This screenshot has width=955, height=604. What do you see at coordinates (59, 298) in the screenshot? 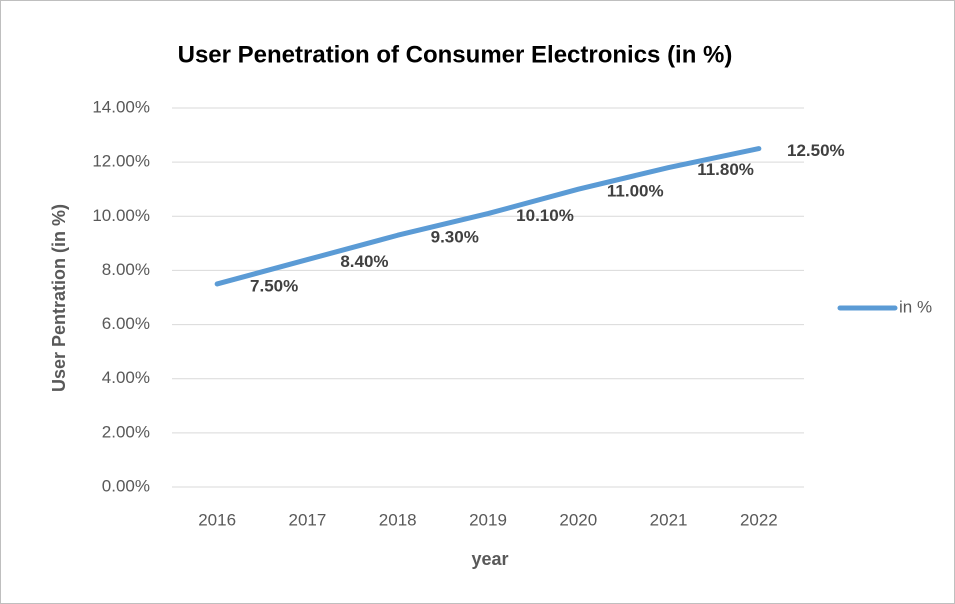
I see `y-axis-title: User Pentration (in %)` at bounding box center [59, 298].